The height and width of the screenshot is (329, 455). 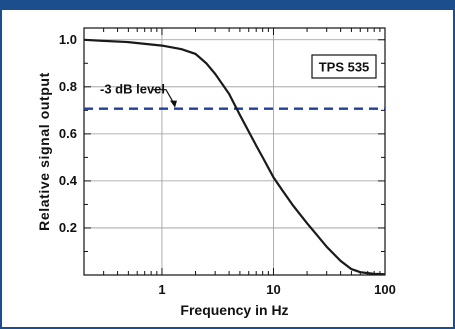 I want to click on y-tick-label: 1.0, so click(x=68, y=39).